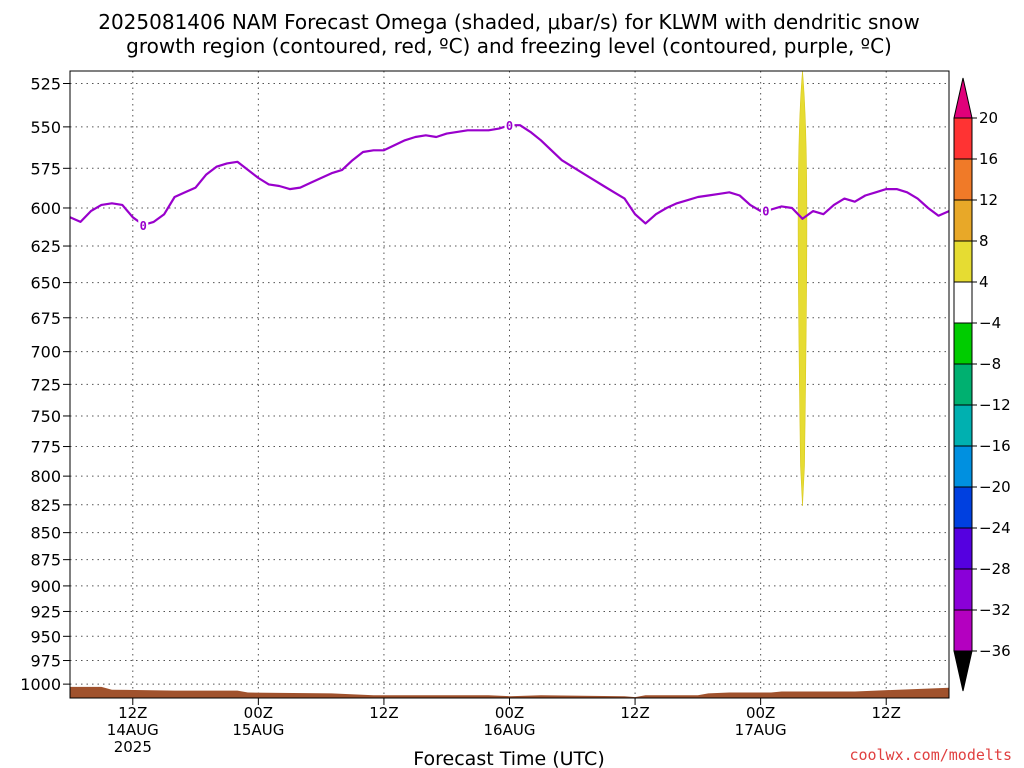  I want to click on y-tick-label: 675, so click(45, 318).